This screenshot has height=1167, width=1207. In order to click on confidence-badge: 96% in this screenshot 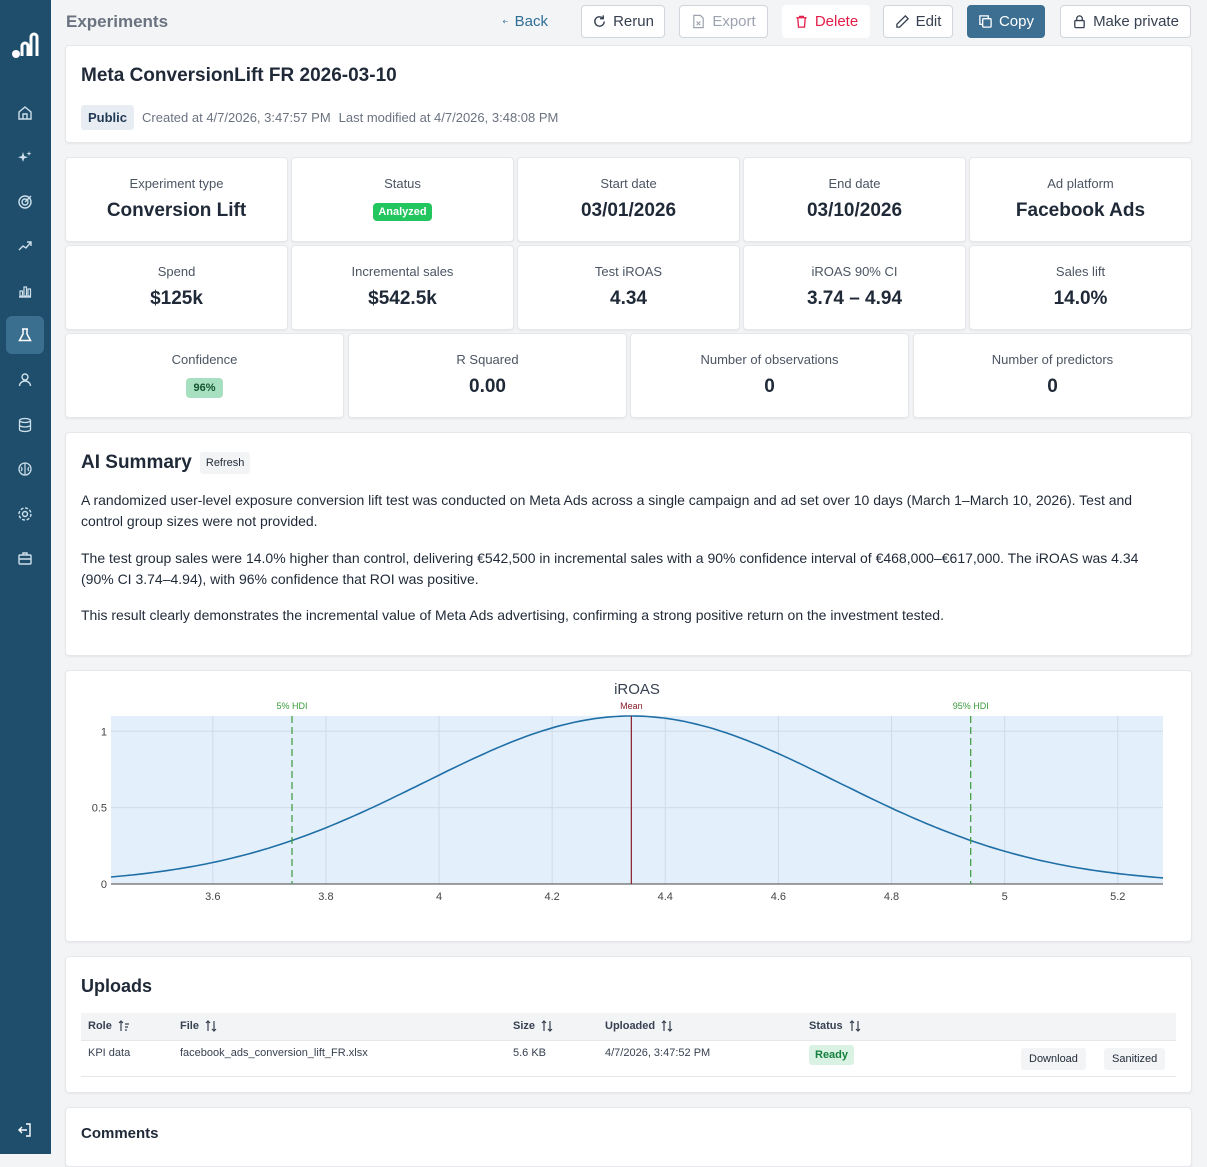, I will do `click(204, 388)`.